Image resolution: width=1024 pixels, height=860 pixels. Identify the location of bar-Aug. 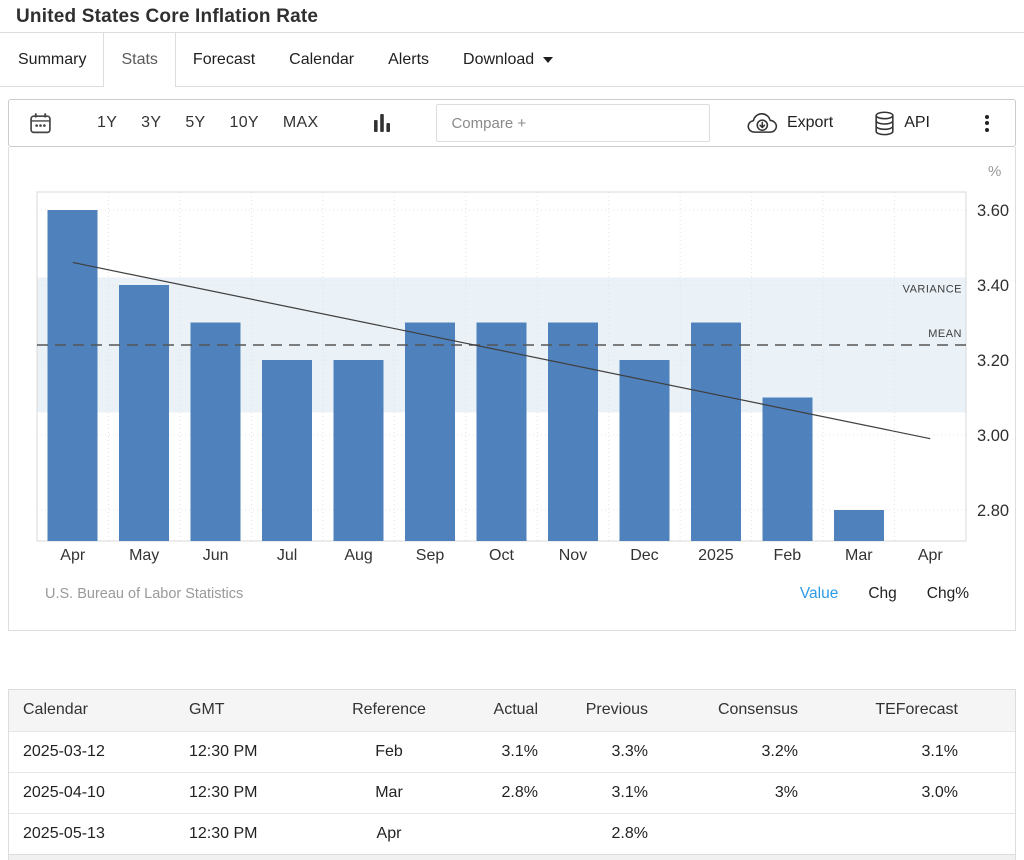
(358, 450).